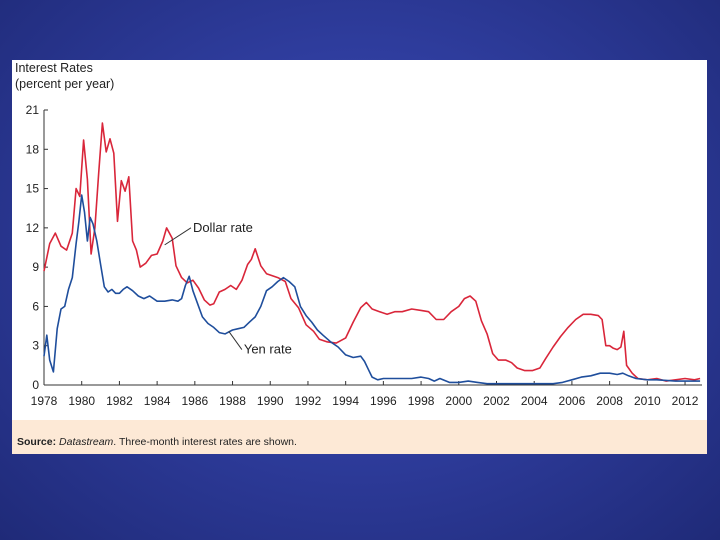 The image size is (720, 540). I want to click on x-tick-label: 2010, so click(647, 401).